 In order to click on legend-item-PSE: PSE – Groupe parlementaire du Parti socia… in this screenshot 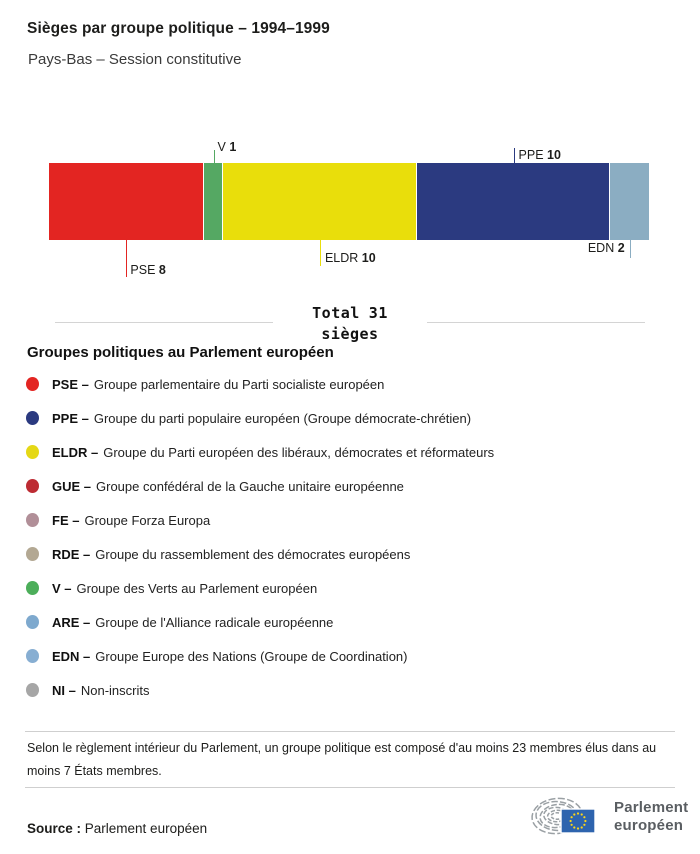, I will do `click(353, 384)`.